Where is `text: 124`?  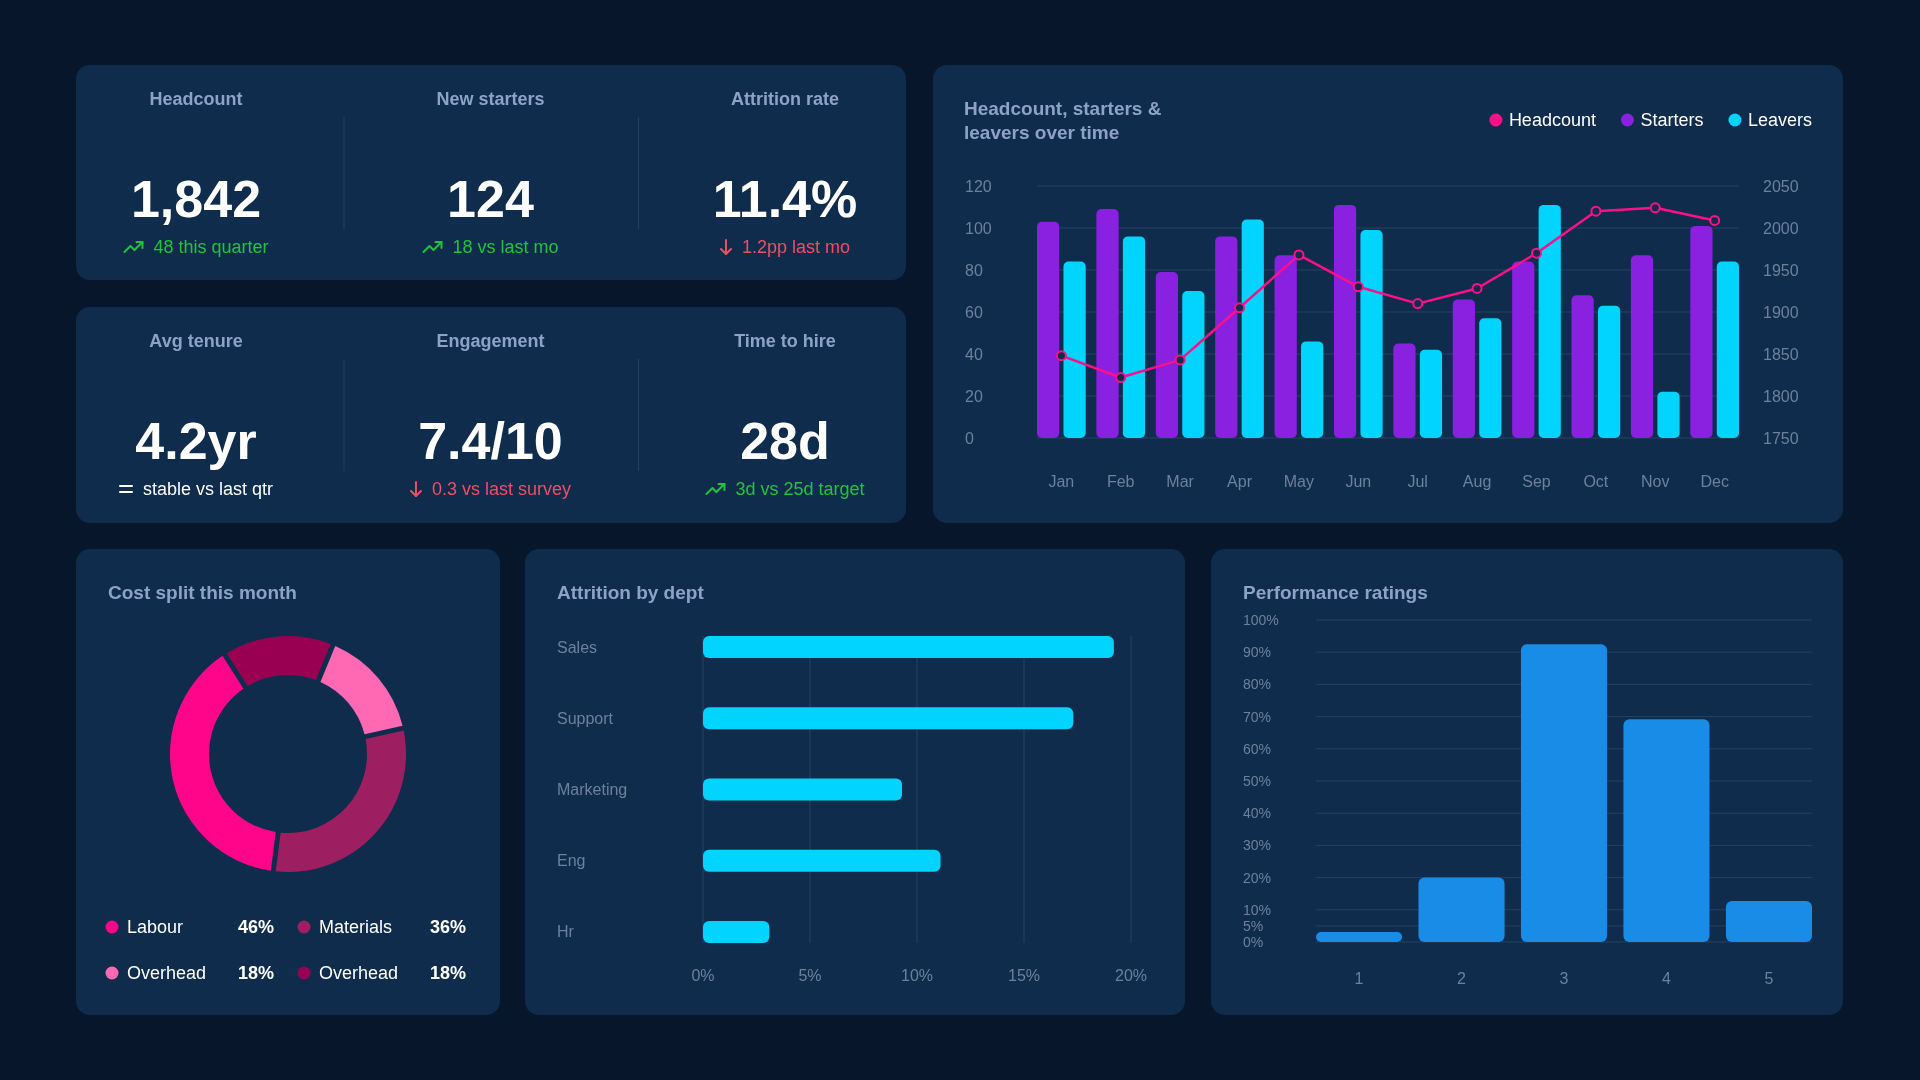
text: 124 is located at coordinates (490, 199).